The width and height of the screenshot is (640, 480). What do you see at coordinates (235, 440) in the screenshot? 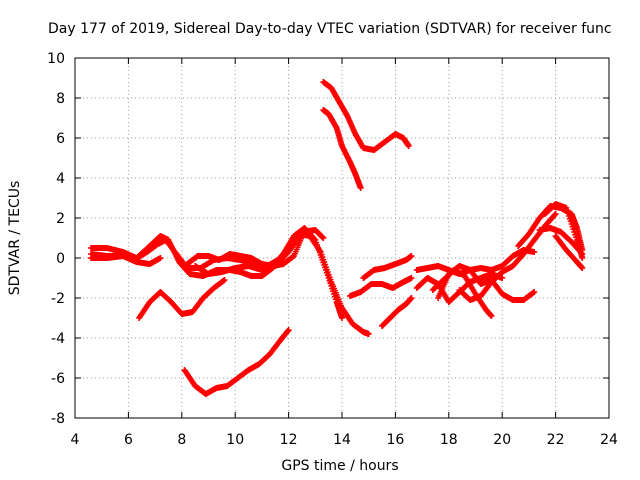
I see `x-tick-label: 10` at bounding box center [235, 440].